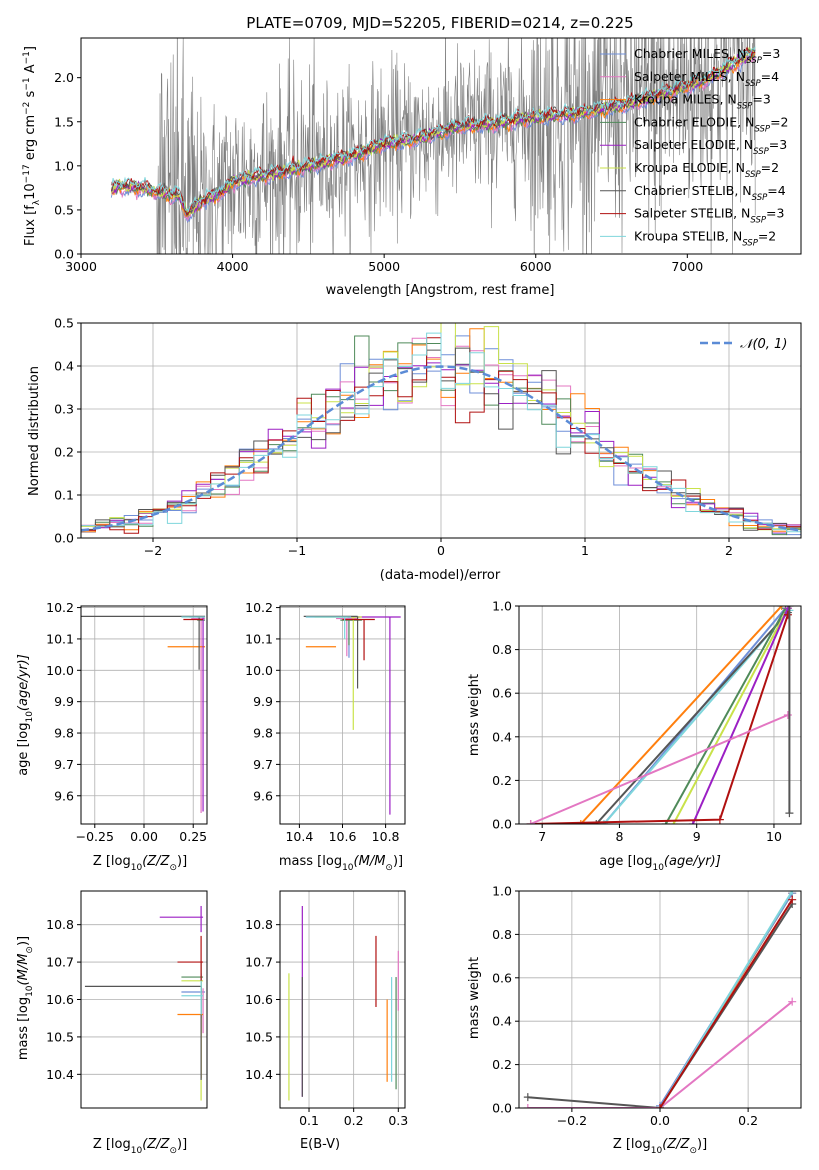 The width and height of the screenshot is (819, 1170). I want to click on mass-vs-metallicity-panel: −0.250.000.2510.410.510.610.710.8, so click(127, 999).